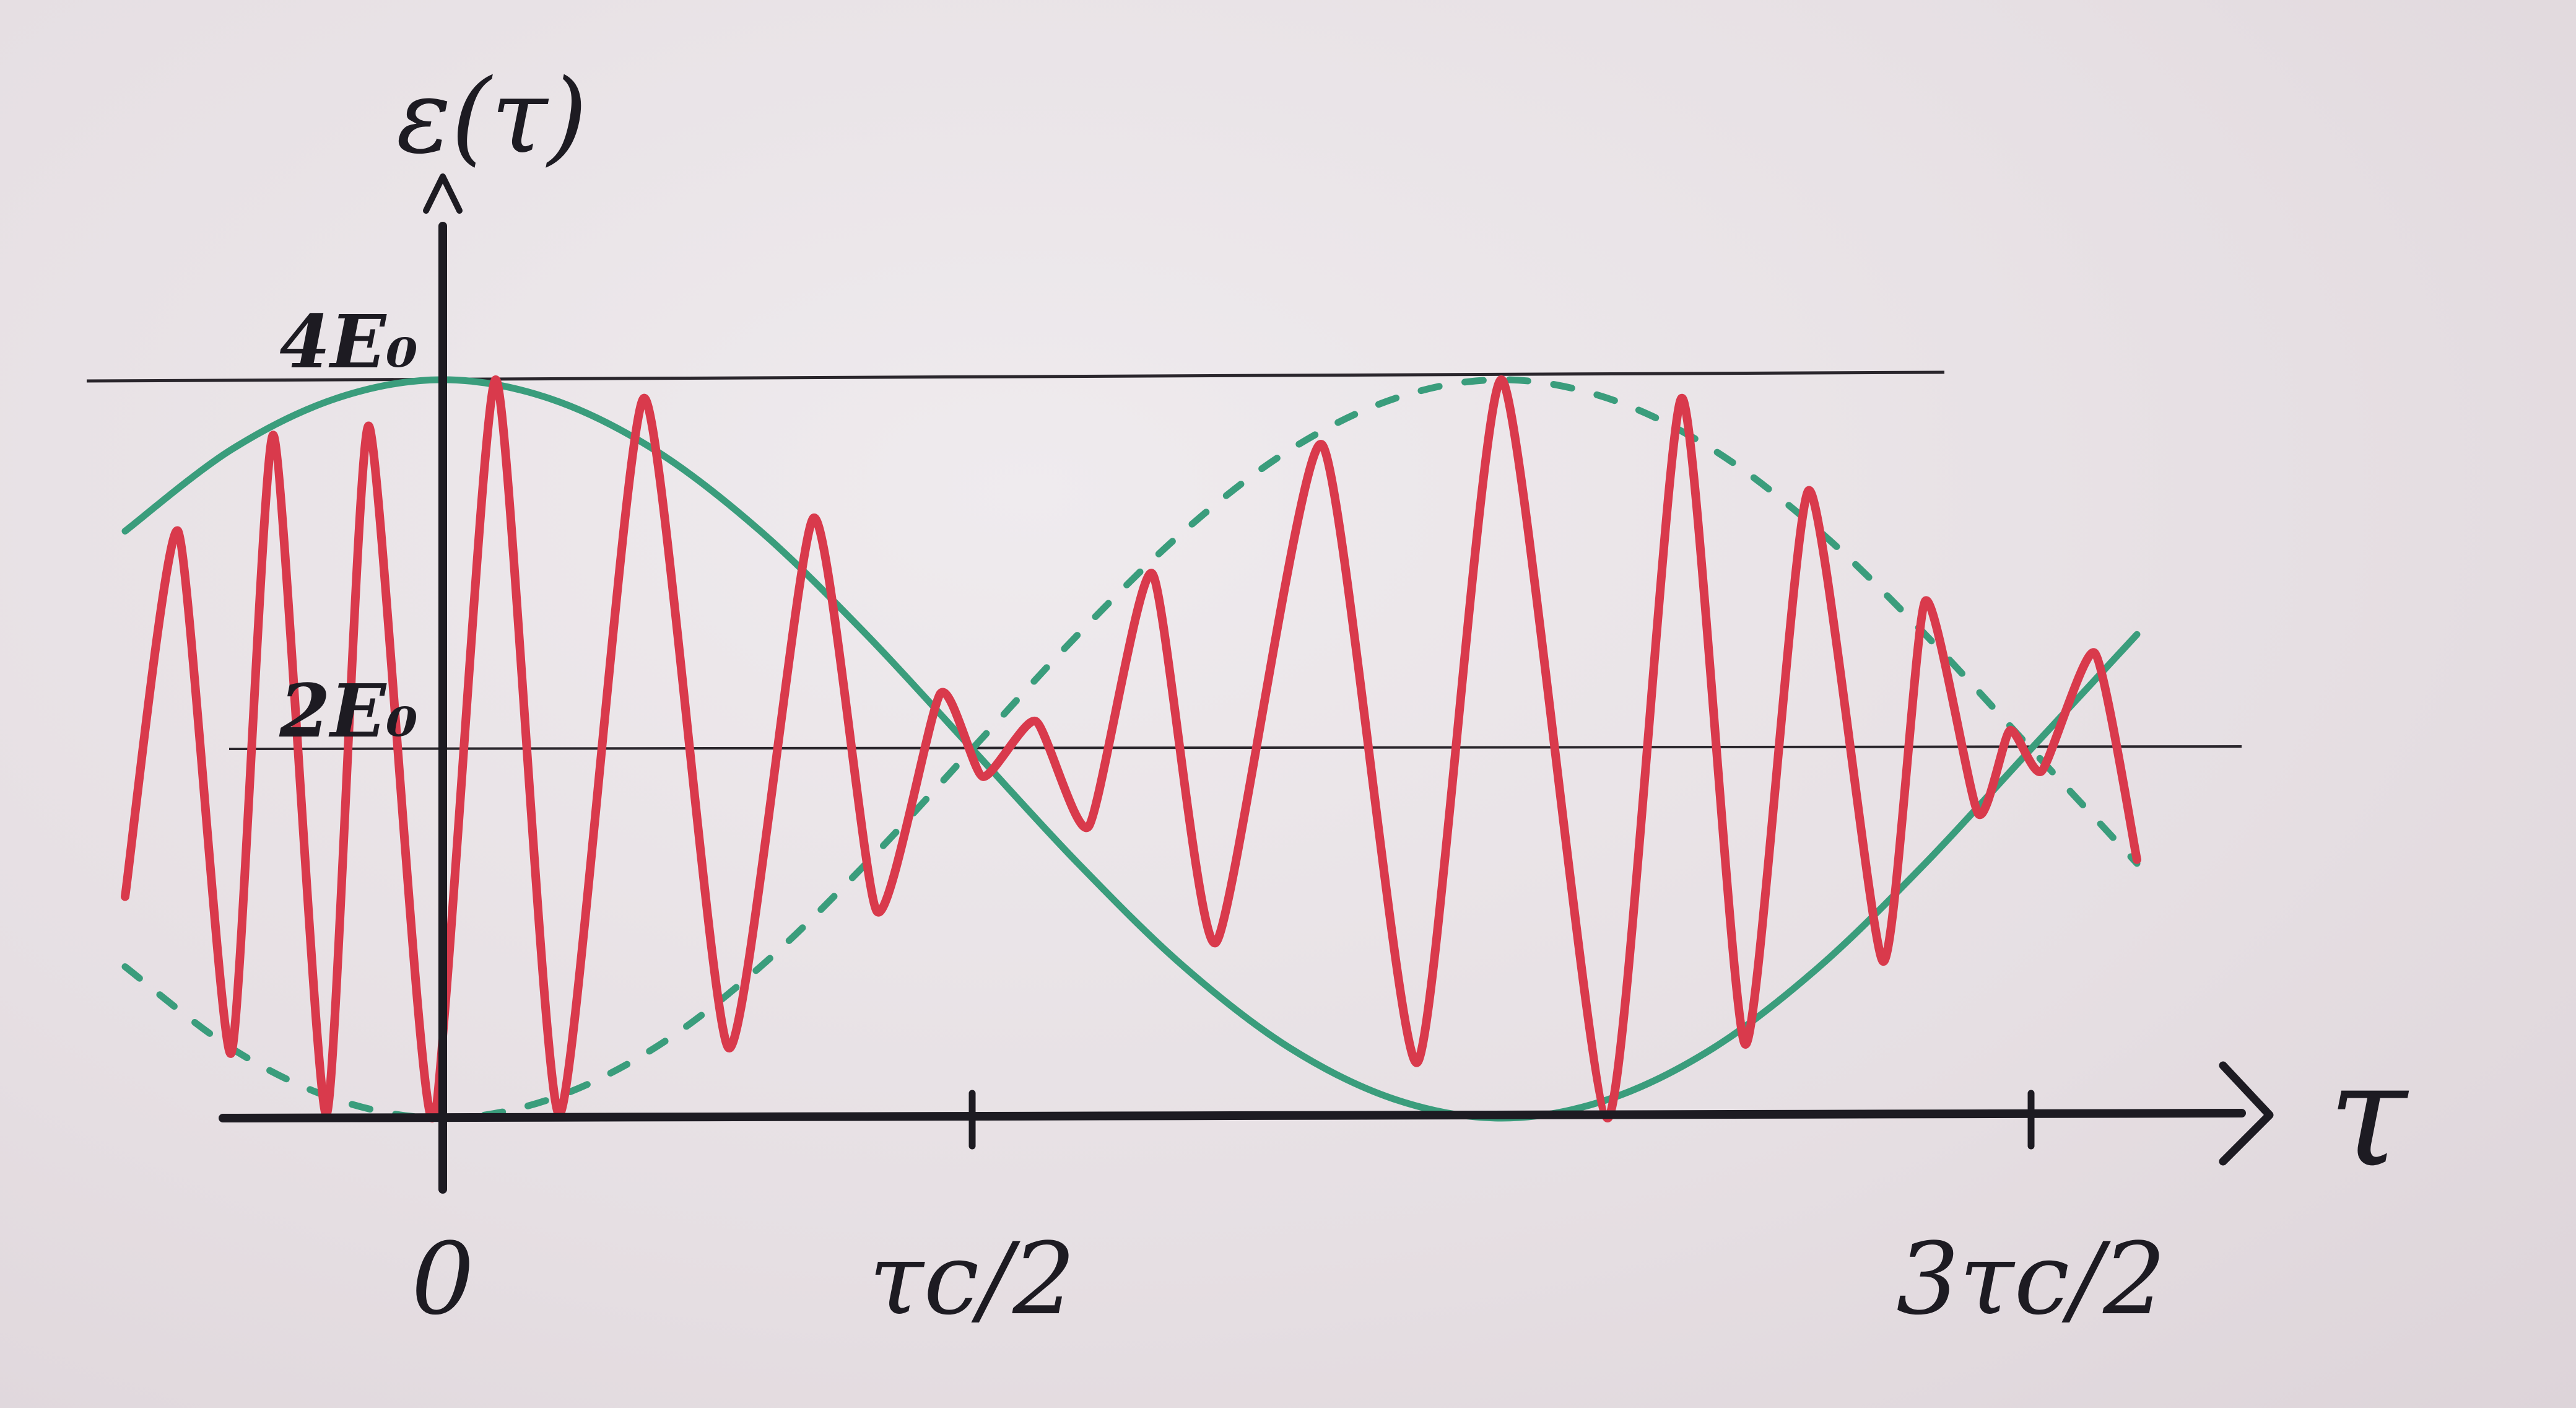  I want to click on x-tick-label: 3τc/2, so click(2031, 1279).